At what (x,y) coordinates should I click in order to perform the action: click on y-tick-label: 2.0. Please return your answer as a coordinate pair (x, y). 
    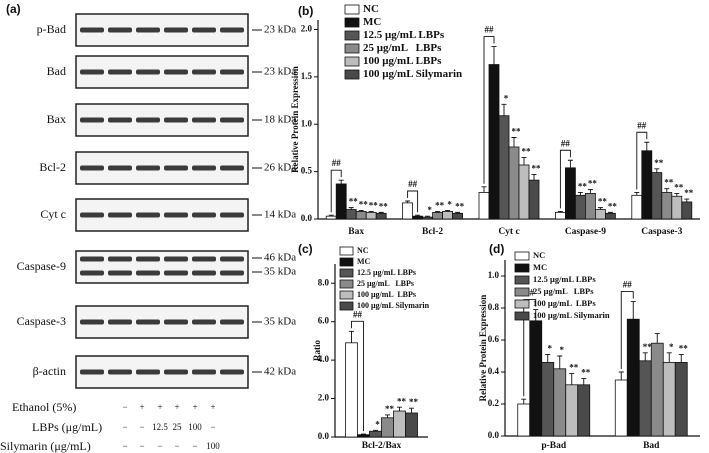
    Looking at the image, I should click on (324, 398).